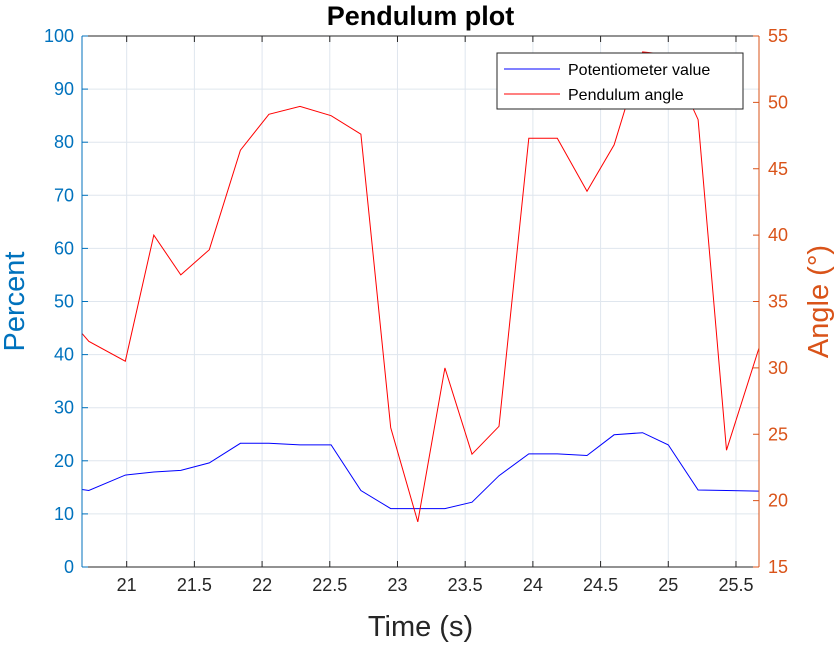 The image size is (840, 645). Describe the element at coordinates (533, 585) in the screenshot. I see `x-tick-label: 24` at that location.